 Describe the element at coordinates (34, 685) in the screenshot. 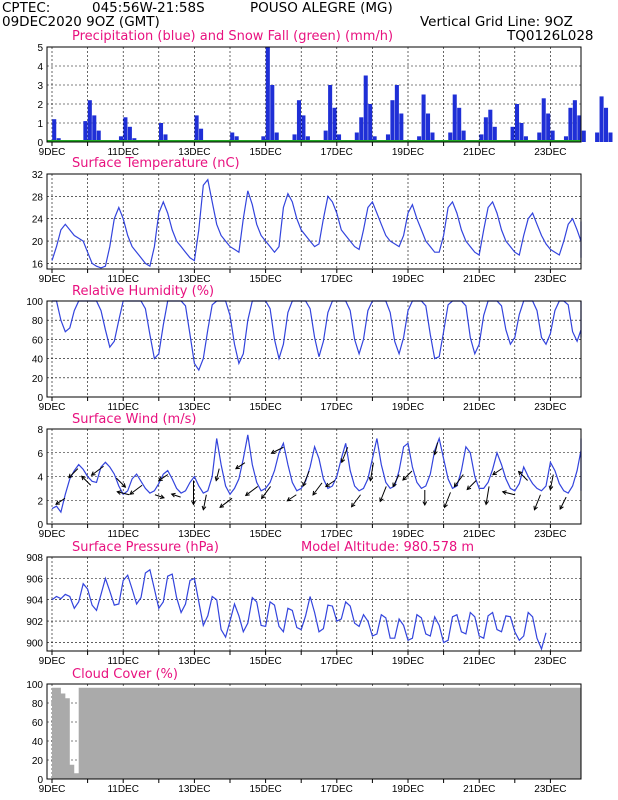

I see `y-tick-label: 100` at that location.